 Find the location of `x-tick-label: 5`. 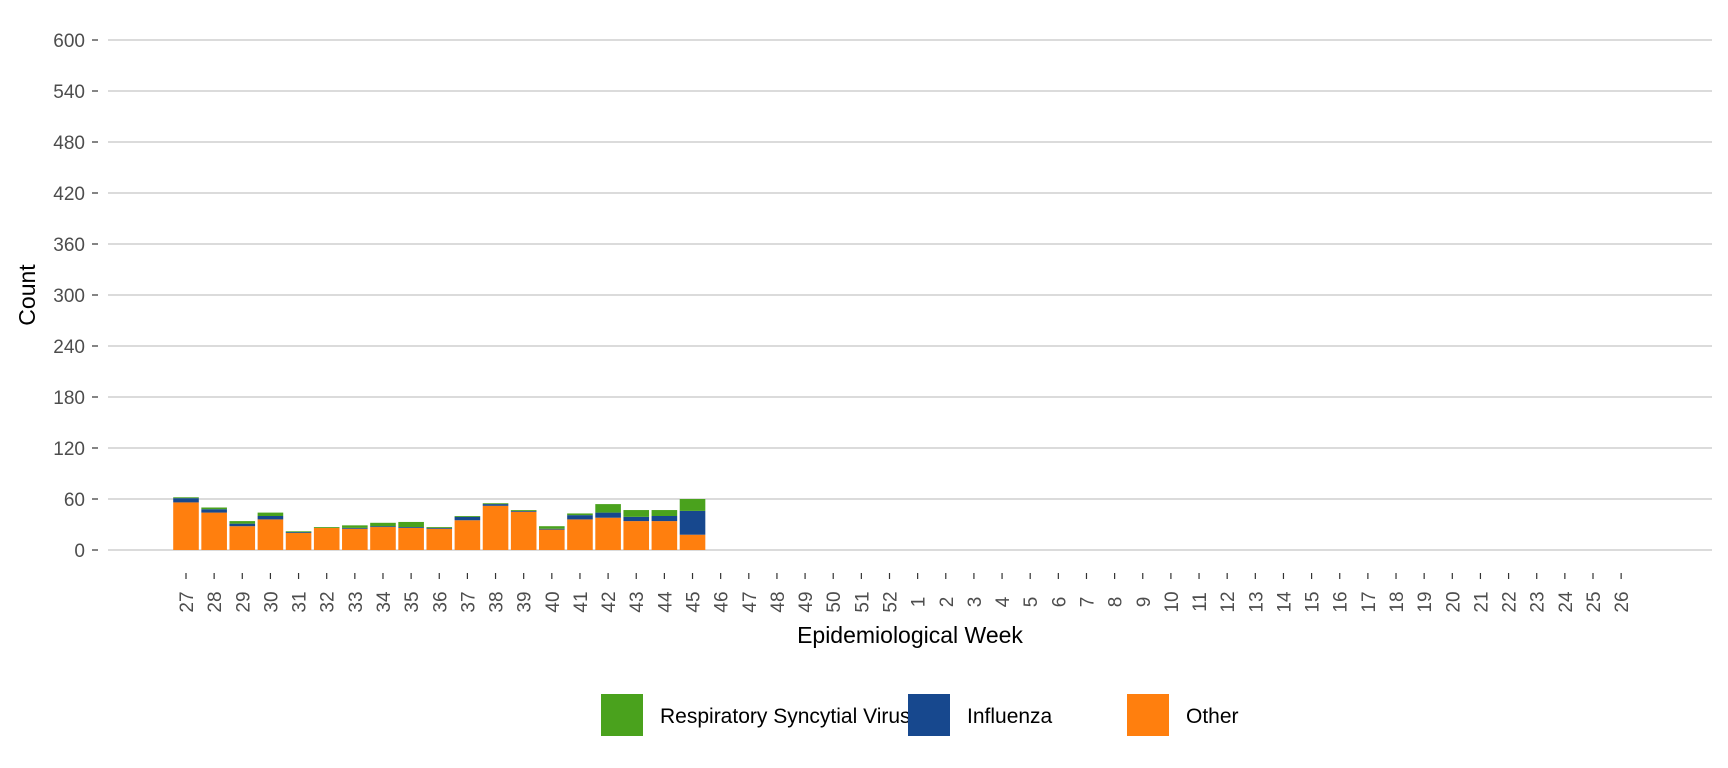

x-tick-label: 5 is located at coordinates (1031, 602).